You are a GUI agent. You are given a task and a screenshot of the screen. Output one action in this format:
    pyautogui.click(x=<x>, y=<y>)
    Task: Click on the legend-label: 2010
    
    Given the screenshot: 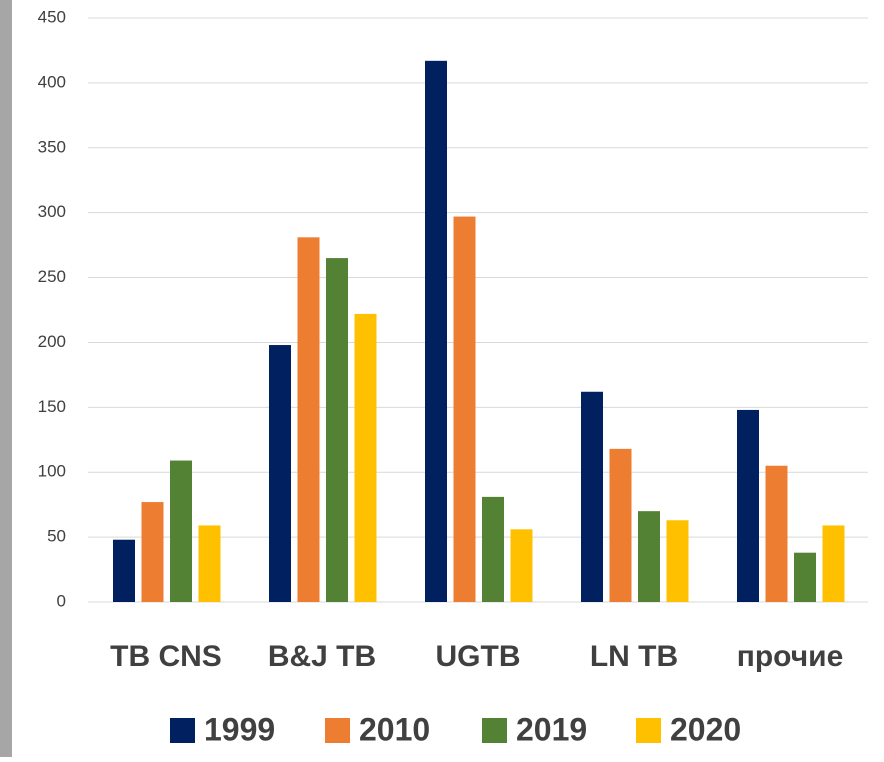 What is the action you would take?
    pyautogui.click(x=394, y=729)
    